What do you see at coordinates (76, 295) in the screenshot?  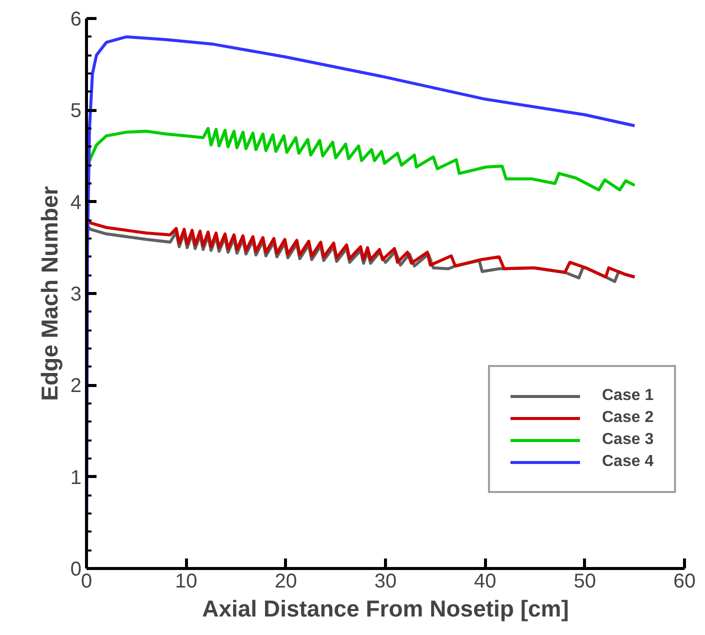 I see `y-tick-label: 3` at bounding box center [76, 295].